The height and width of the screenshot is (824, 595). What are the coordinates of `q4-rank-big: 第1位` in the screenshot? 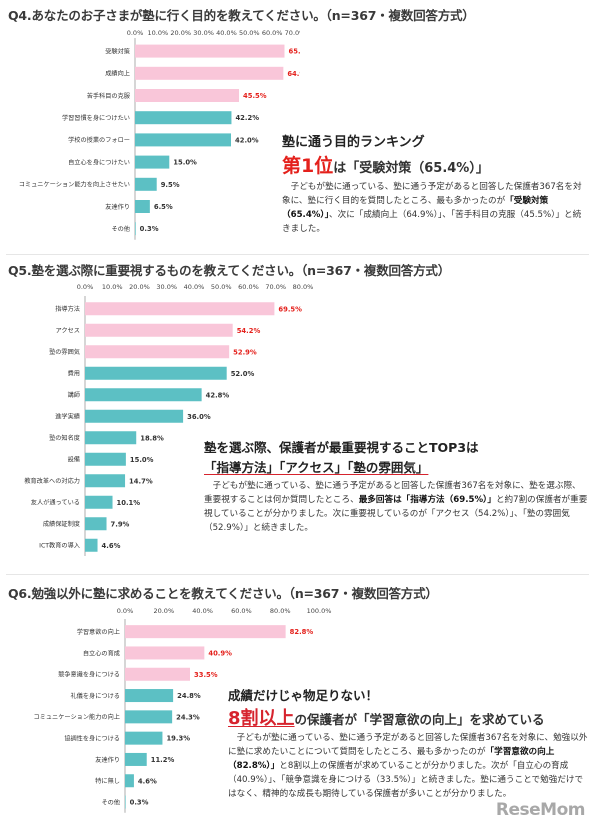 It's located at (308, 166).